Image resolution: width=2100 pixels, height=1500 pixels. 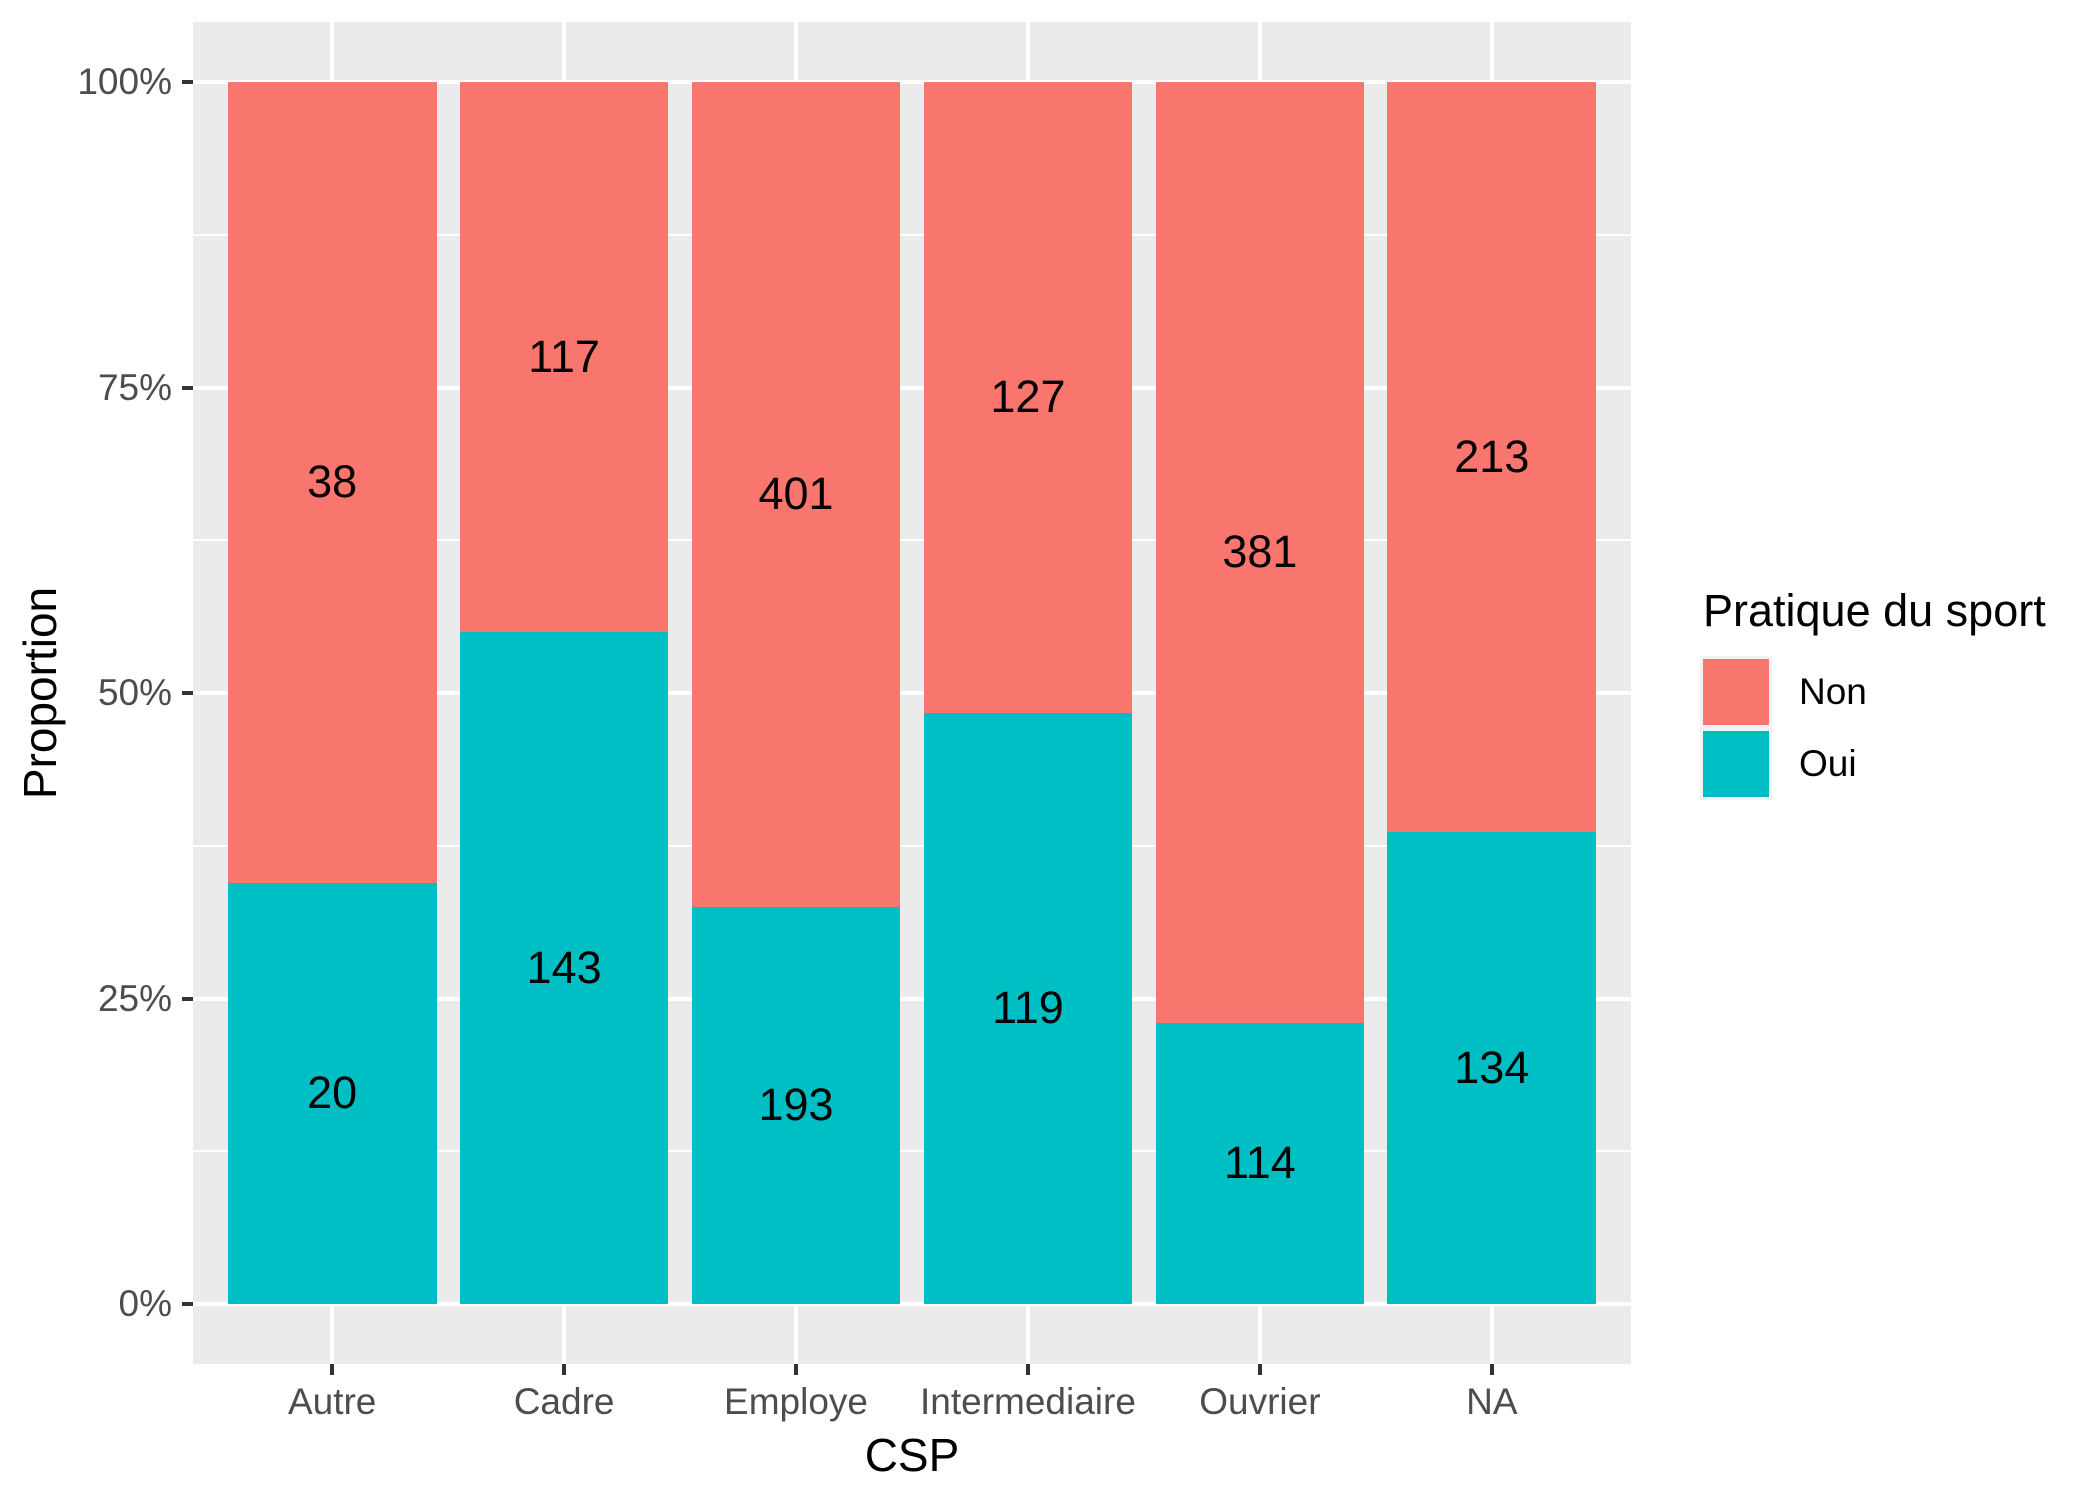 What do you see at coordinates (1873, 764) in the screenshot?
I see `legend-entry-oui: Oui` at bounding box center [1873, 764].